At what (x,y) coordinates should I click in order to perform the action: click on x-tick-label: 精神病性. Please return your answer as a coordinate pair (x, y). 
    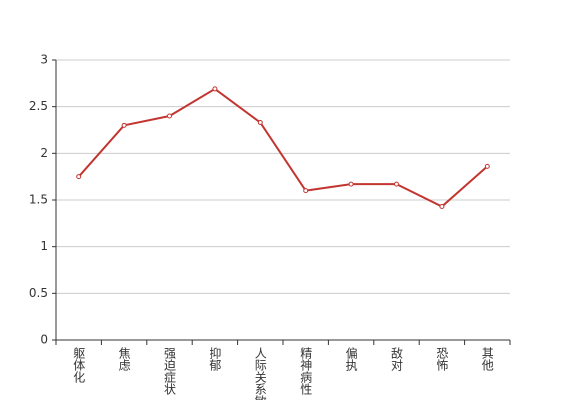
    Looking at the image, I should click on (306, 371).